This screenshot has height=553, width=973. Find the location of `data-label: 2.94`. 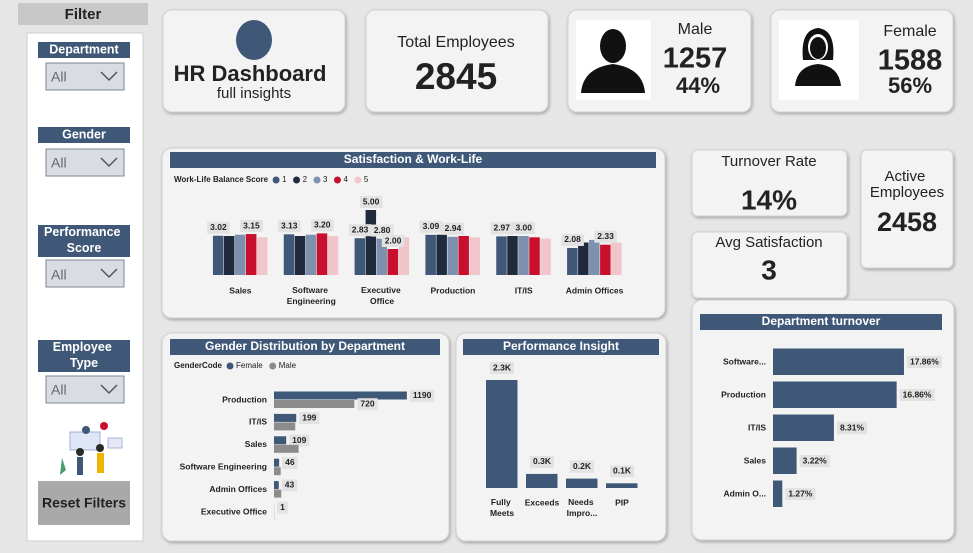

data-label: 2.94 is located at coordinates (453, 228).